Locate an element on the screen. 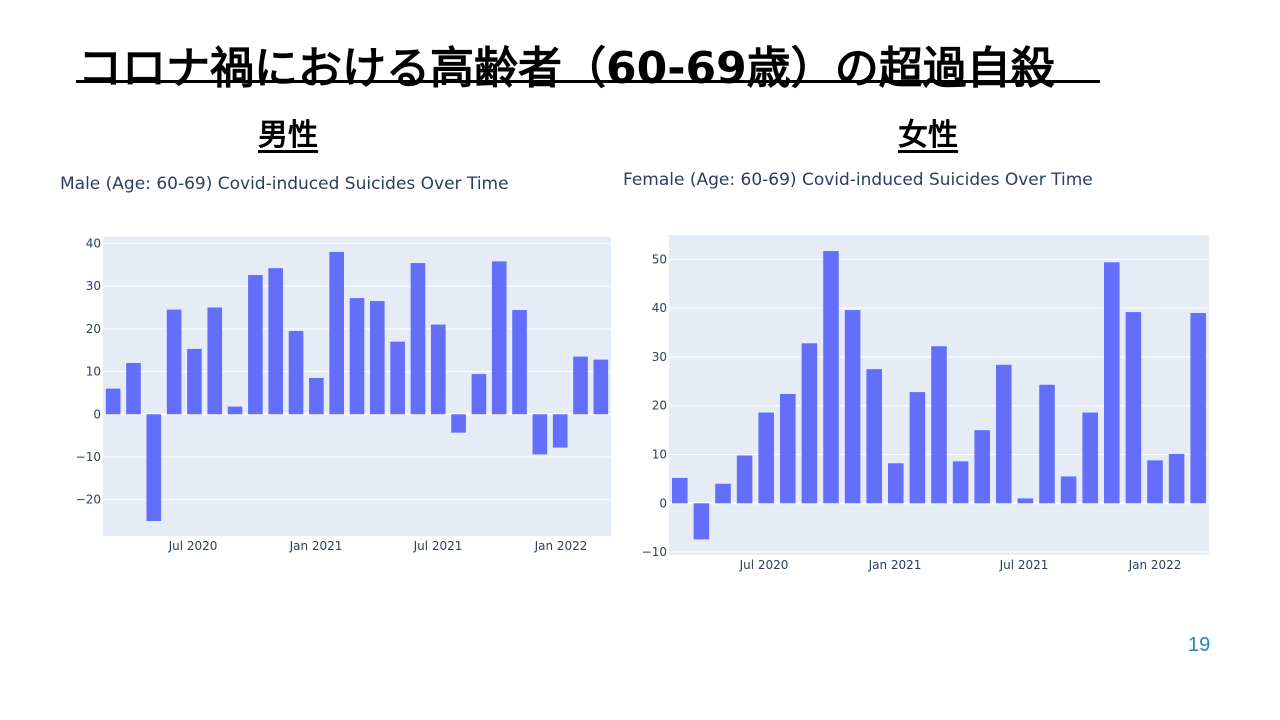  female-heading: 女性 is located at coordinates (928, 135).